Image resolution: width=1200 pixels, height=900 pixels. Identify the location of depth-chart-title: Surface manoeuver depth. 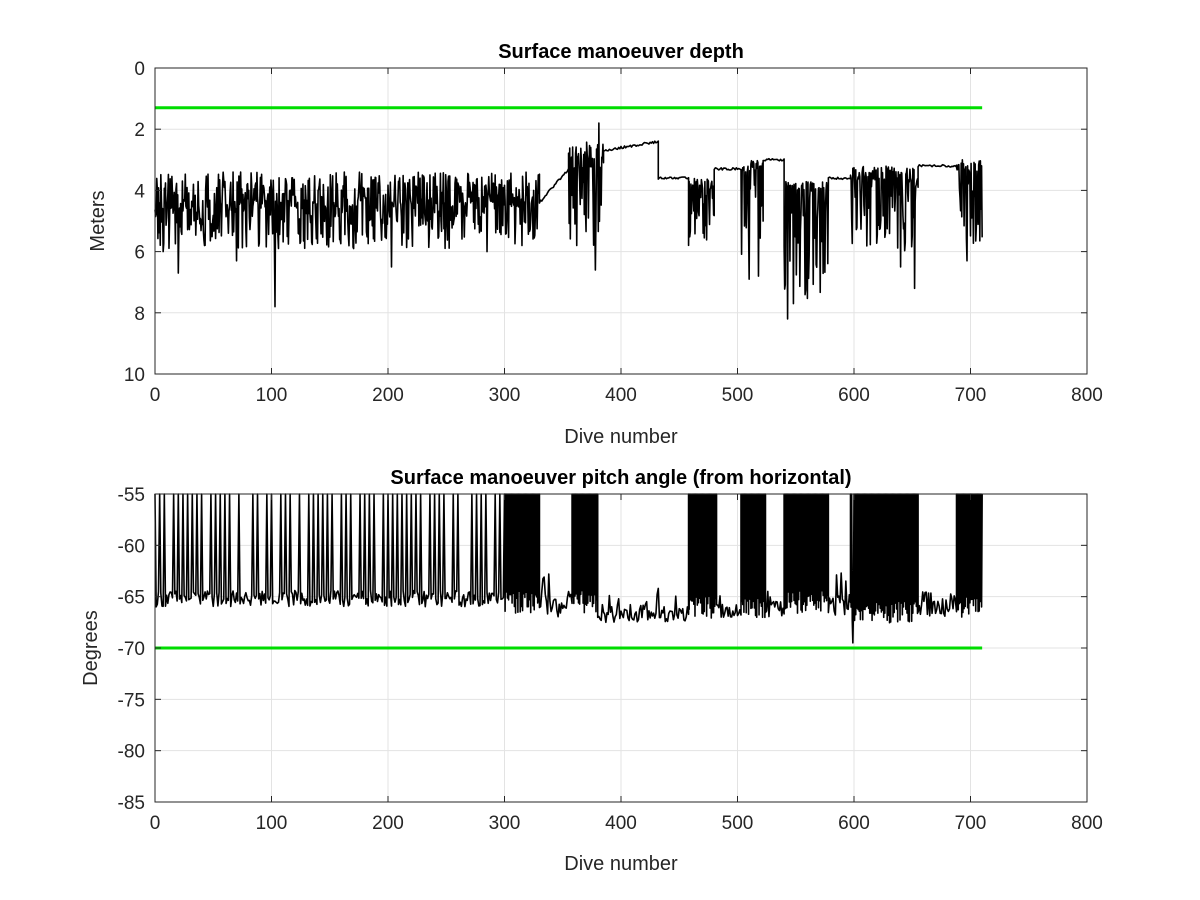
(621, 52).